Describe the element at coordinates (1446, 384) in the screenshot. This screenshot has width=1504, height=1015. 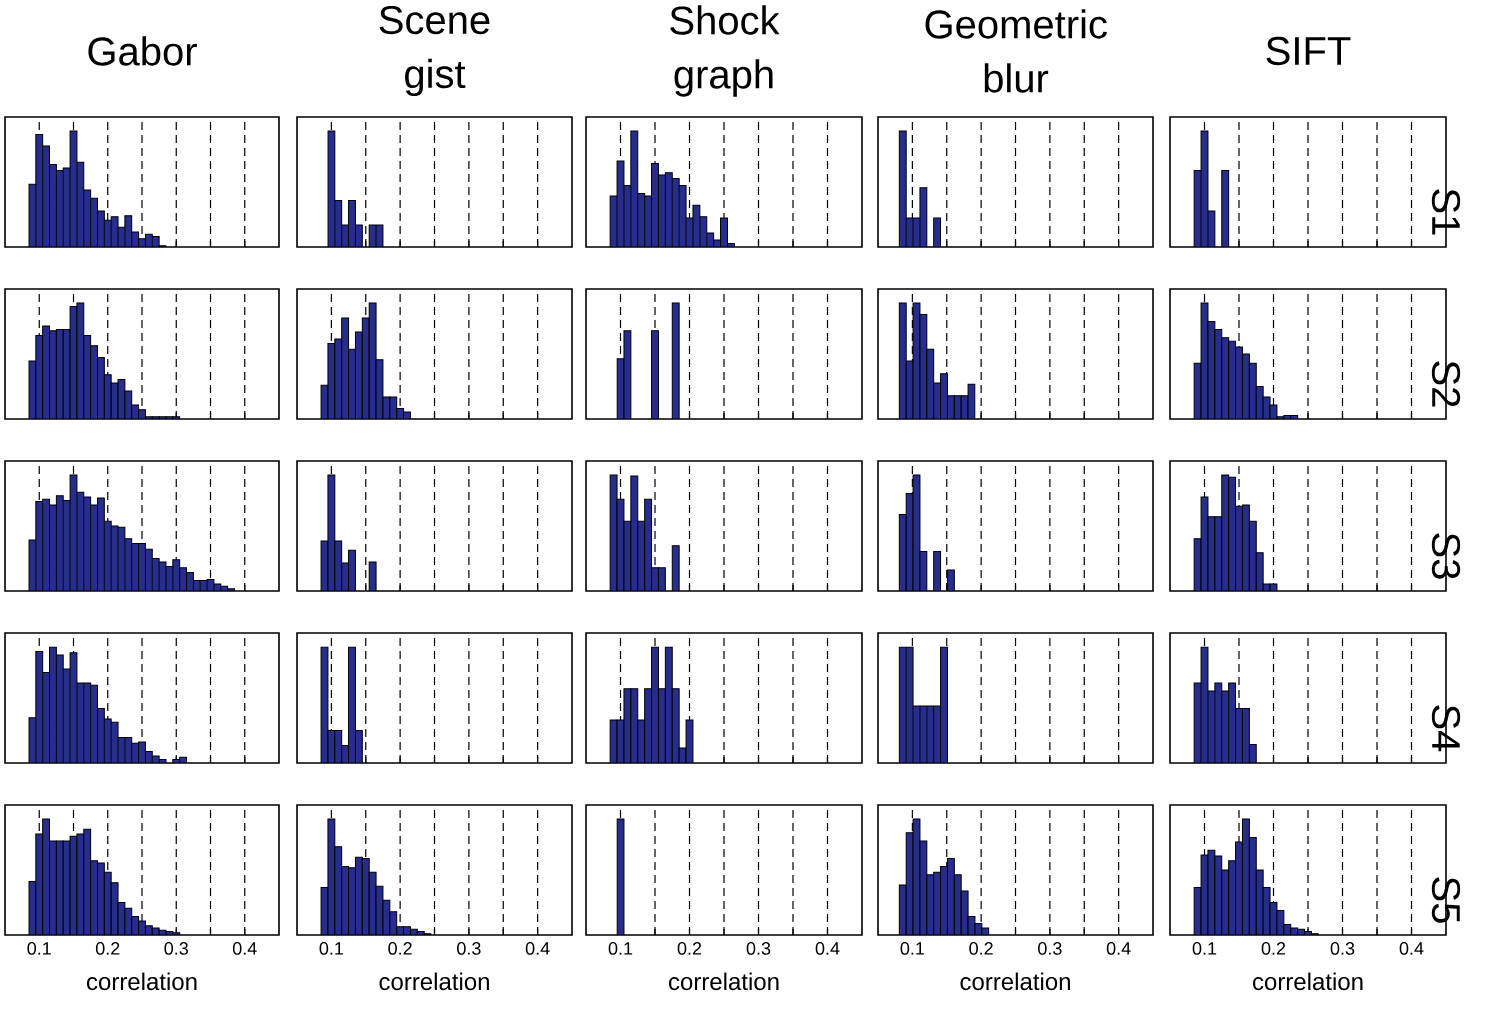
I see `y2-axis-title: S2` at that location.